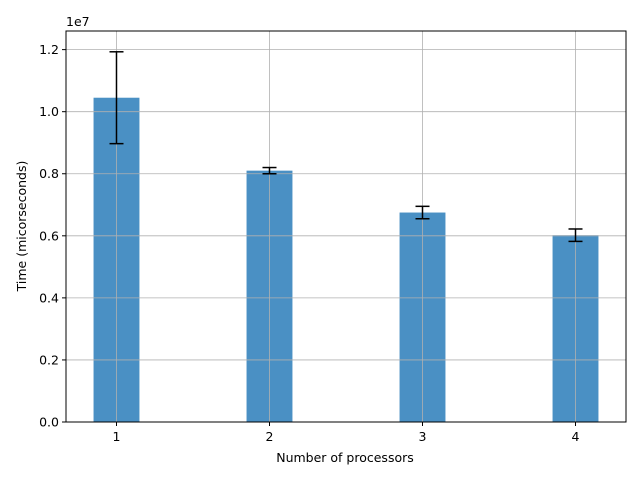  Describe the element at coordinates (49, 111) in the screenshot. I see `y-tick-label: 1.0` at that location.